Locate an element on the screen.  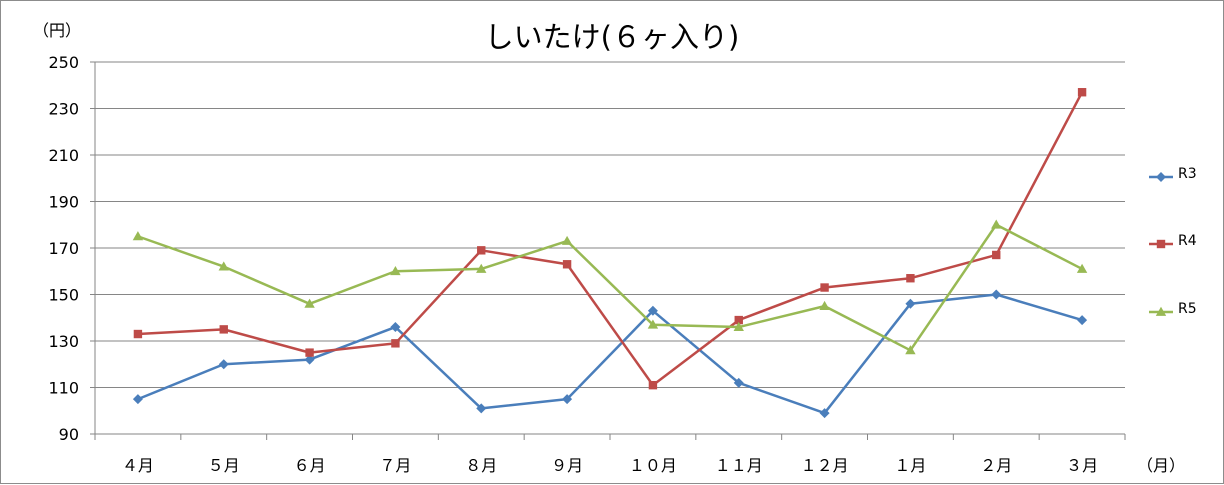
x-tick-label: ３月 is located at coordinates (1082, 465).